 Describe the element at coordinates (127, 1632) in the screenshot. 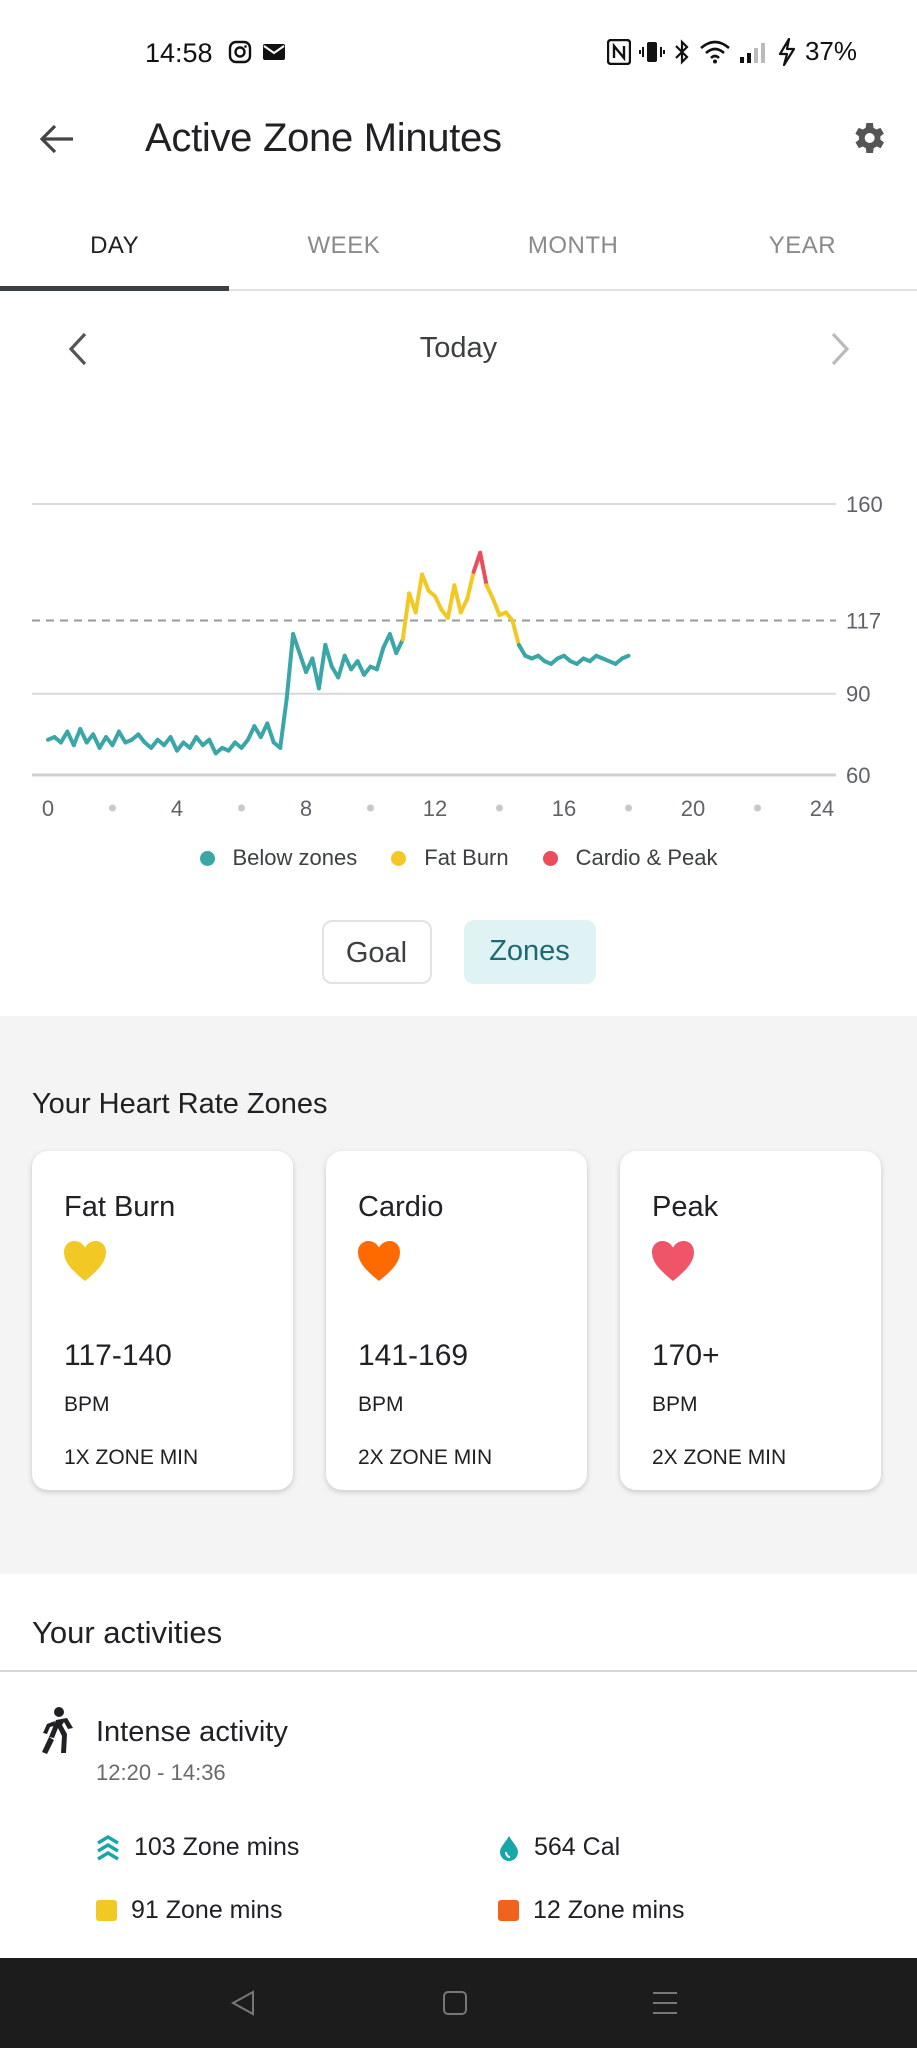

I see `activities-title: Your activities` at that location.